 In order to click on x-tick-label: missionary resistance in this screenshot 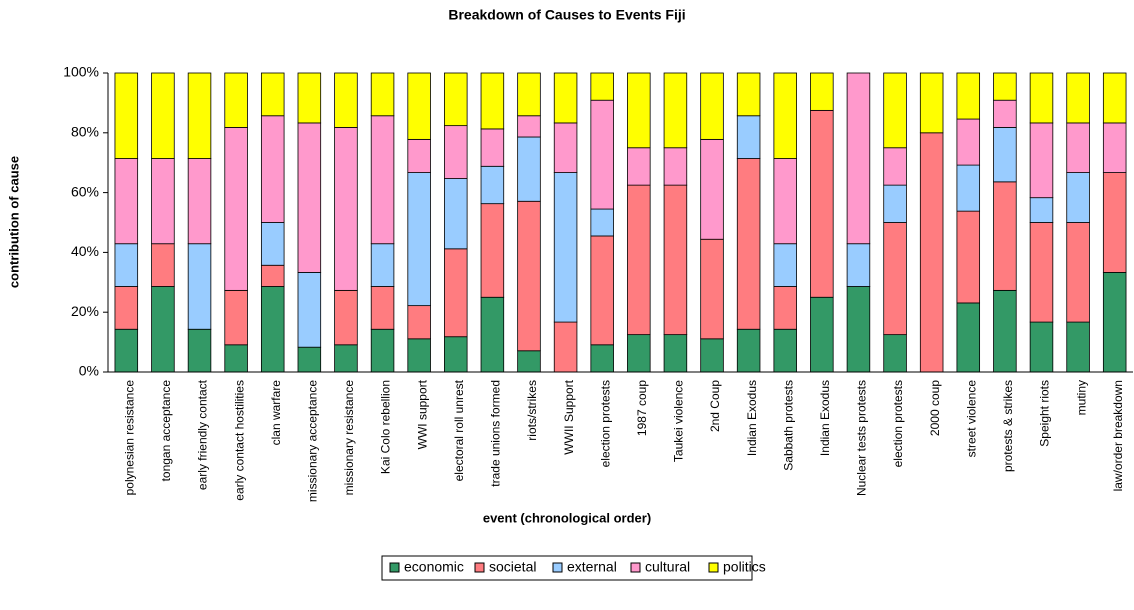, I will do `click(349, 438)`.